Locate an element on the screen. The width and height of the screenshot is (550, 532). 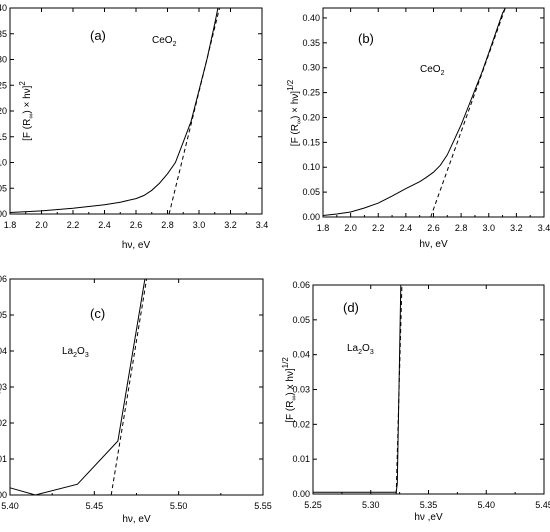
y-axis-label: [F (R∞) x hν]2 is located at coordinates (1, 386).